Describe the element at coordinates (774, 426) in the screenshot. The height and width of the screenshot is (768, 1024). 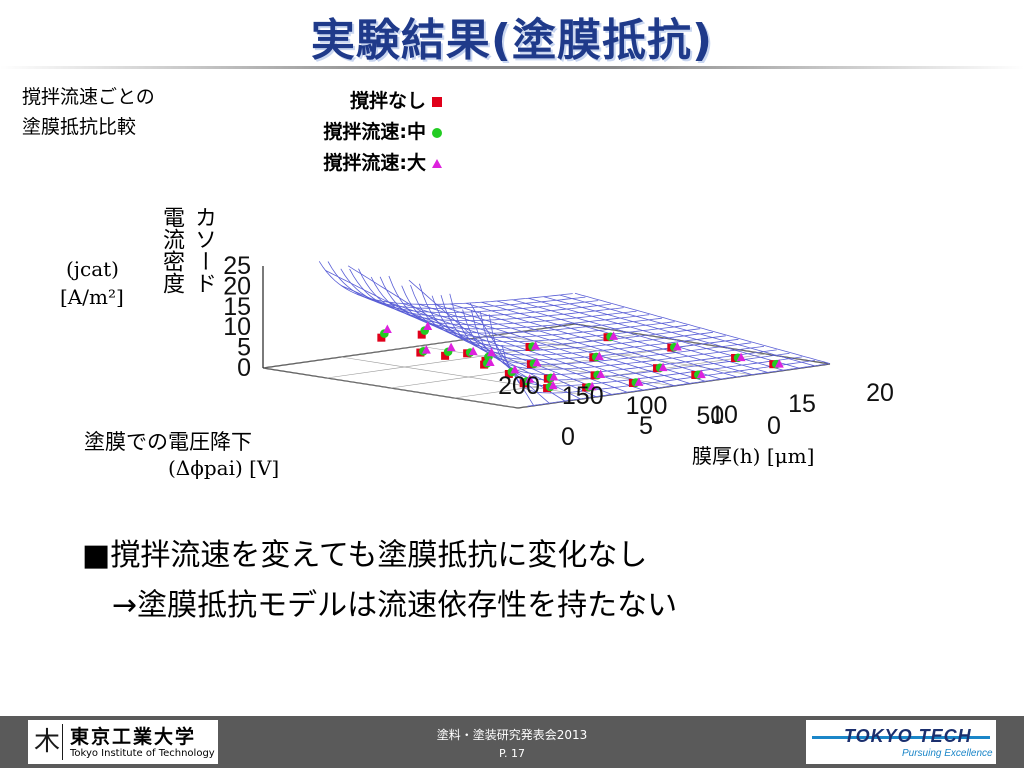
I see `x-tick-label: 0` at that location.